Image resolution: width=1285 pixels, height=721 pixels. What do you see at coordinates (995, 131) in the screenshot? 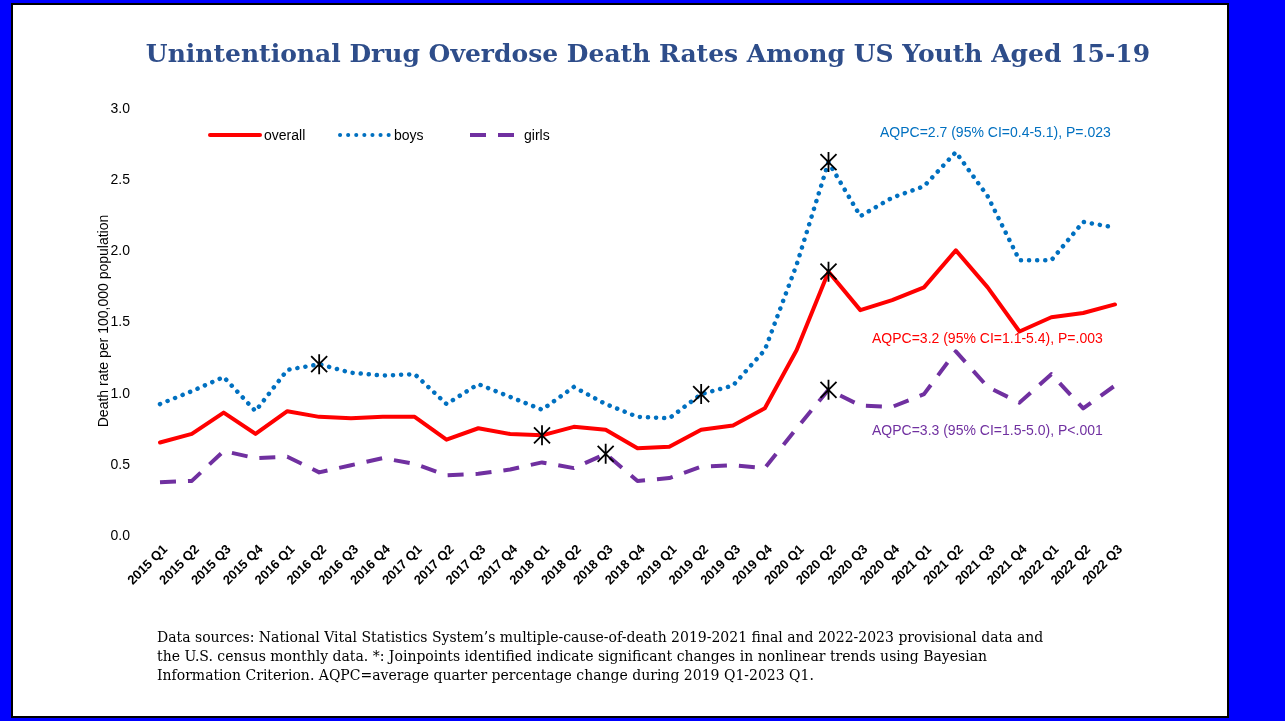
I see `annotation: AQPC=2.7 (95% CI=0.4-5.1), P=.023` at bounding box center [995, 131].